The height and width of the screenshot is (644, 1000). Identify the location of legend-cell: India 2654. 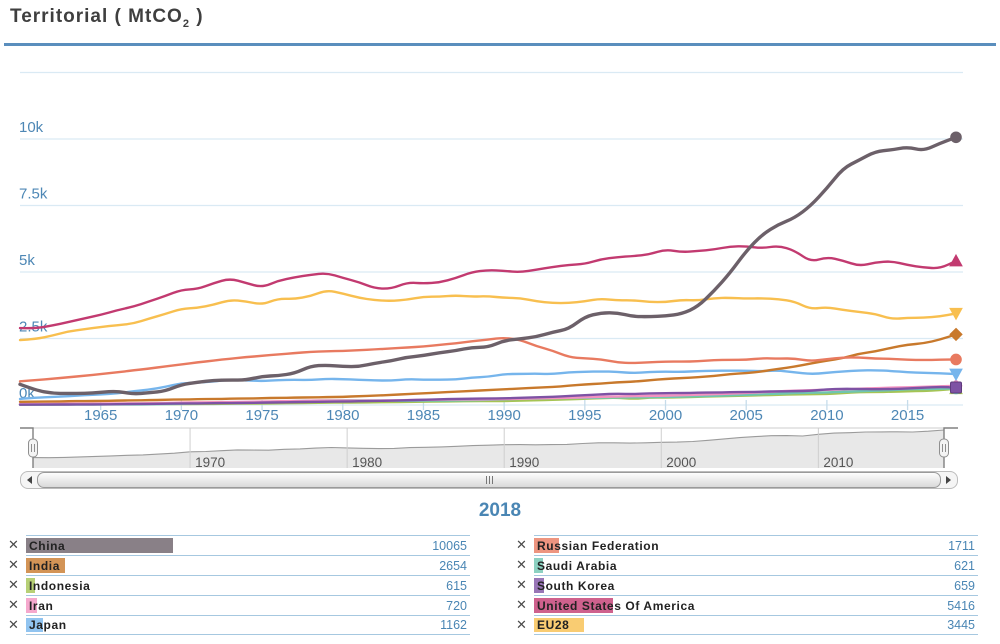
(248, 565).